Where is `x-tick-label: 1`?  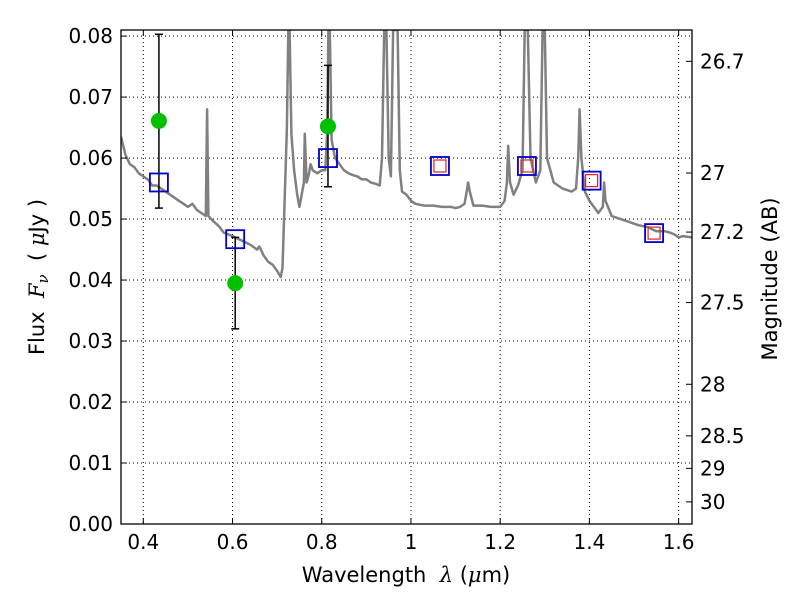 x-tick-label: 1 is located at coordinates (411, 542).